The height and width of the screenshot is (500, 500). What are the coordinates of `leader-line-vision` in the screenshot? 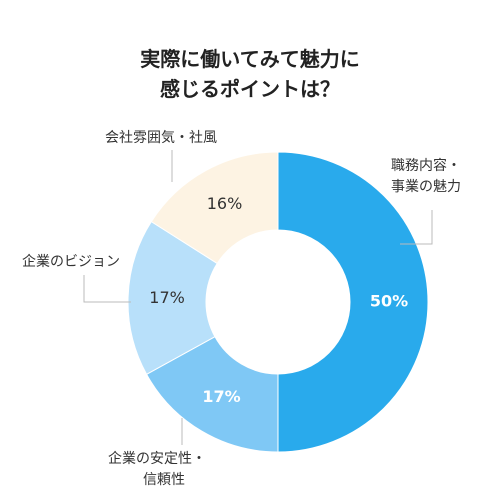 It's located at (107, 289).